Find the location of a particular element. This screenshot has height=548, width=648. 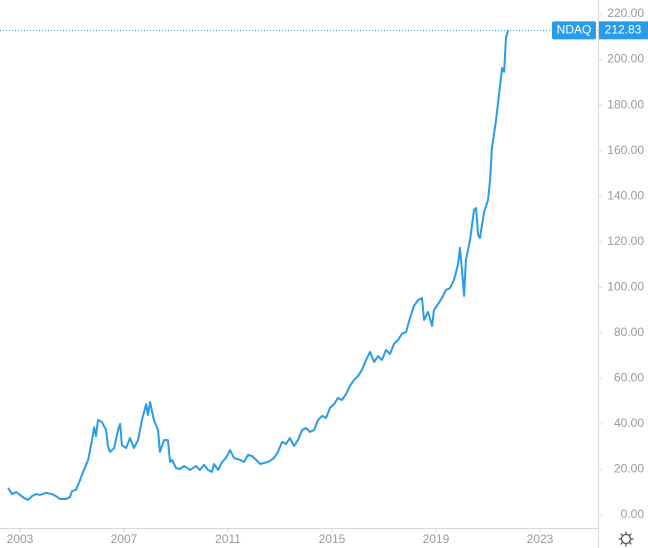

y-tick-label: 220.00 is located at coordinates (625, 13).